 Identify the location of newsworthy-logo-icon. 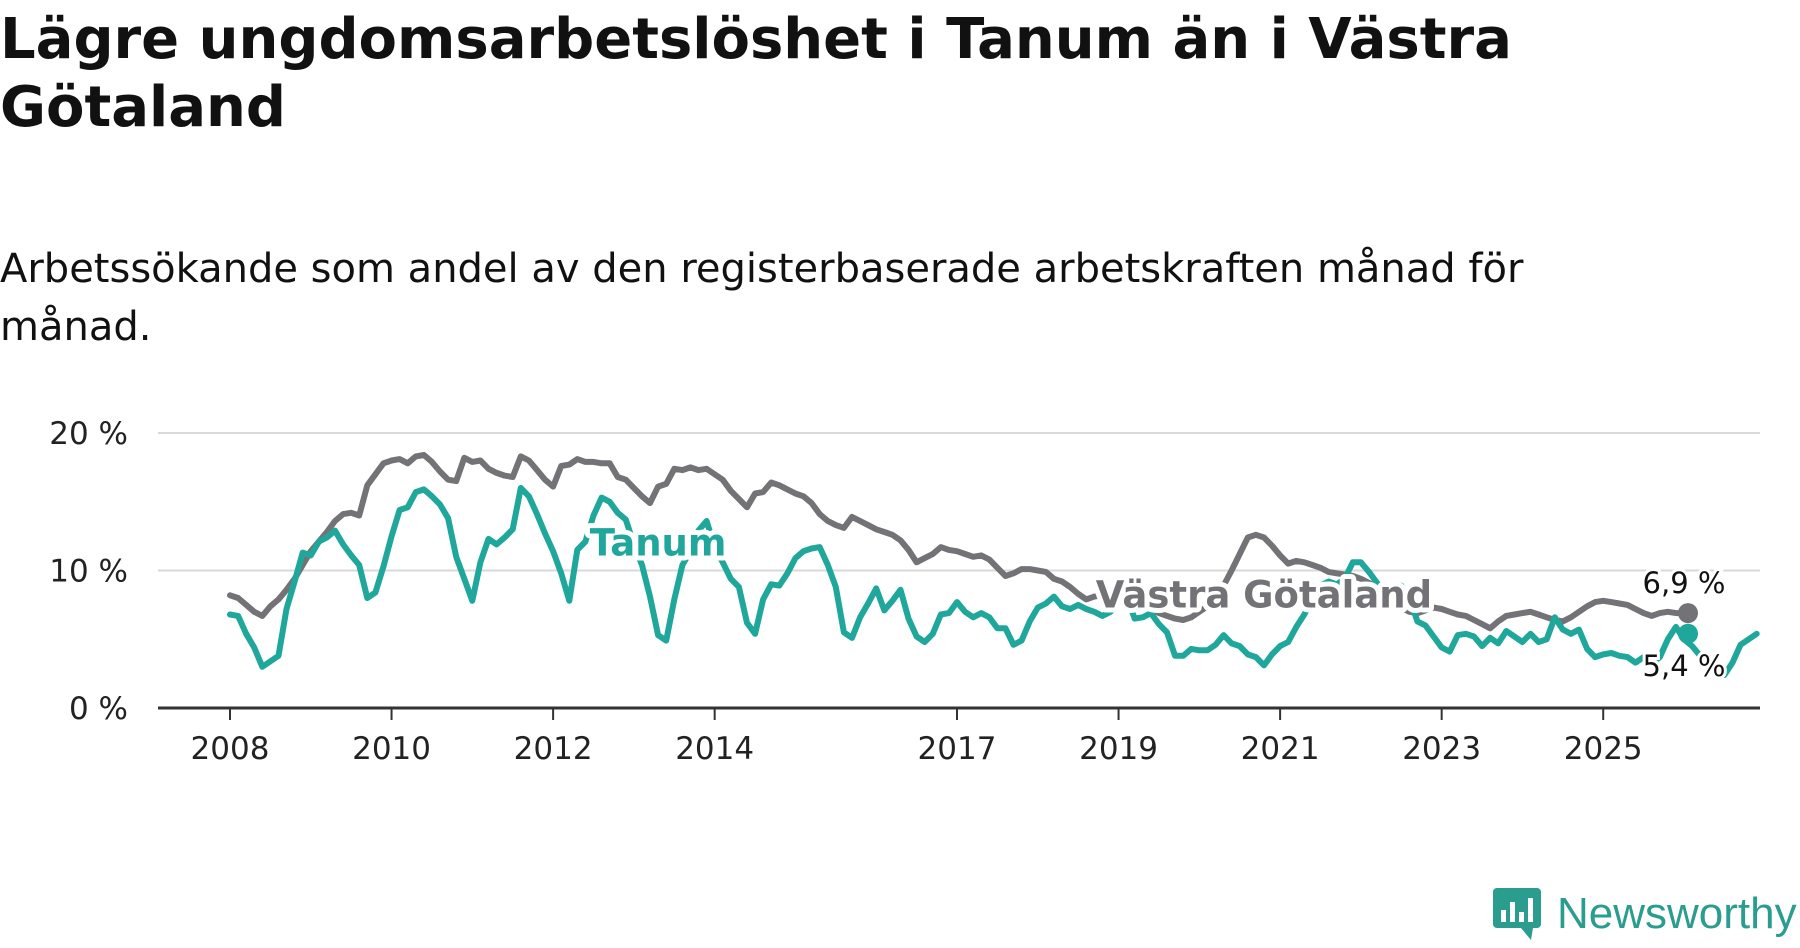
(1517, 914).